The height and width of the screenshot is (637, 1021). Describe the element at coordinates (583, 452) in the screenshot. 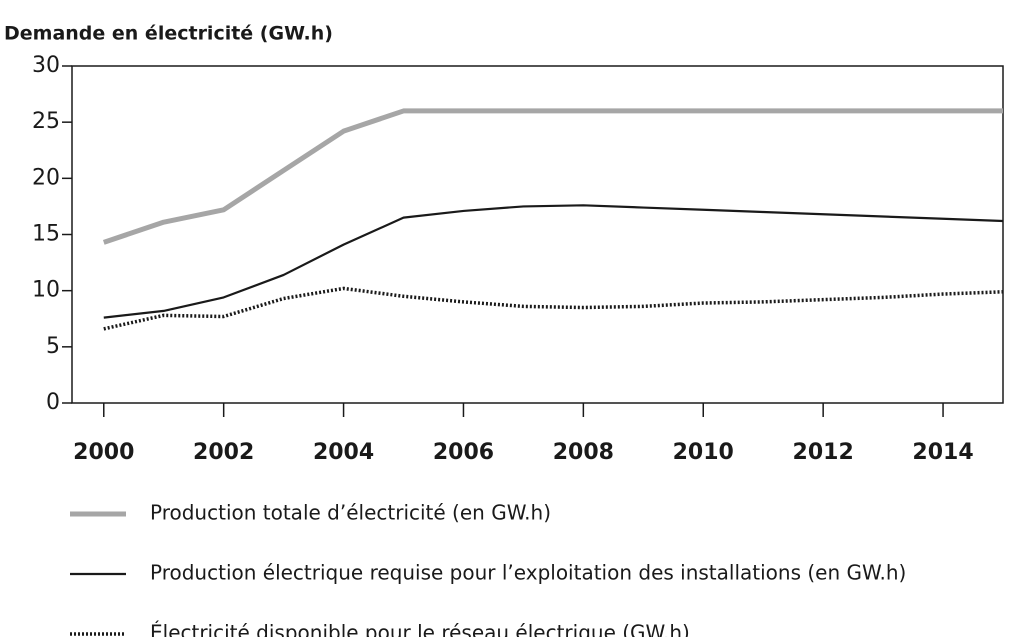

I see `x-tick-label: 2008` at that location.